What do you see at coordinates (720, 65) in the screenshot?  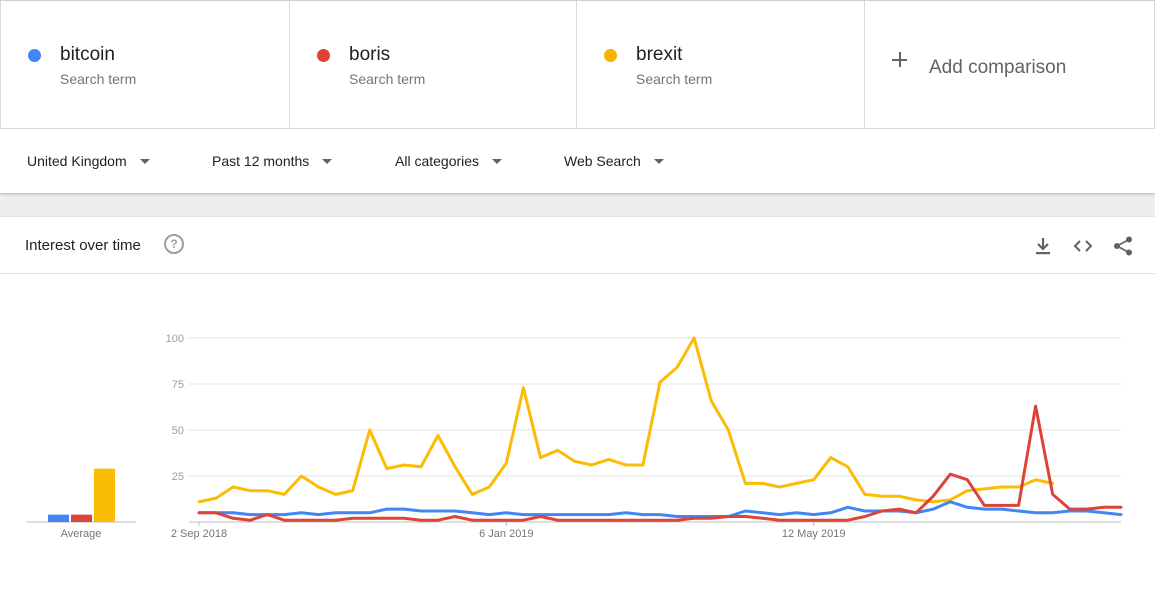 I see `term-card-brexit: brexit Search term` at bounding box center [720, 65].